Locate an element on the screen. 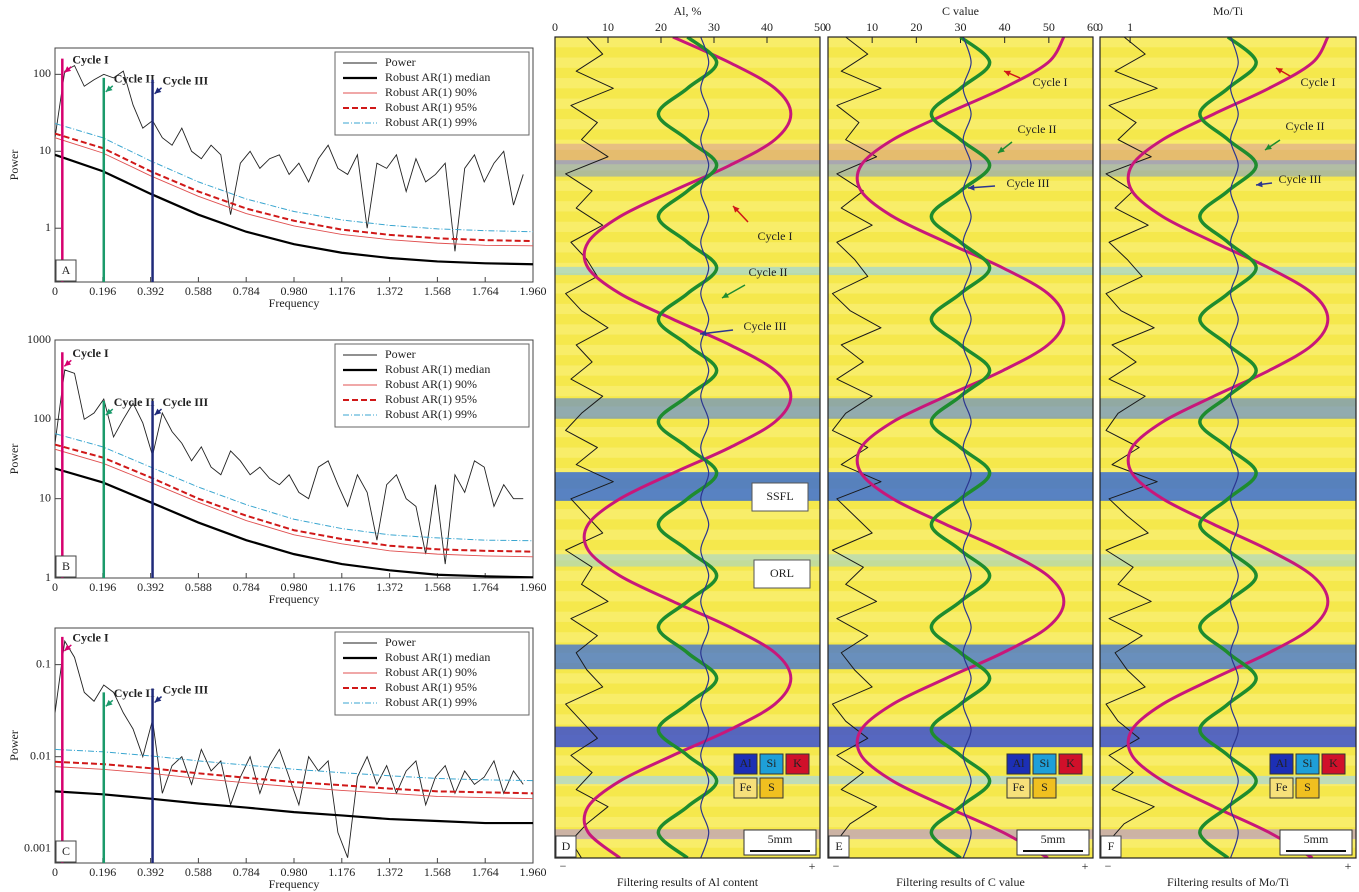 The width and height of the screenshot is (1359, 892). x-axis-label: Filtering results of Al content is located at coordinates (688, 882).